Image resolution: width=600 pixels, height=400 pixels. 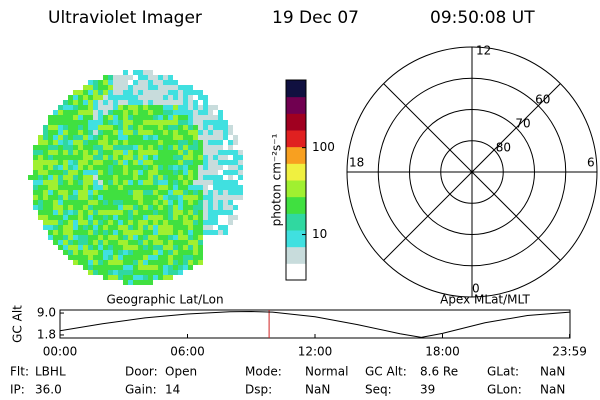 What do you see at coordinates (46, 313) in the screenshot?
I see `y-tick-label: 9.0` at bounding box center [46, 313].